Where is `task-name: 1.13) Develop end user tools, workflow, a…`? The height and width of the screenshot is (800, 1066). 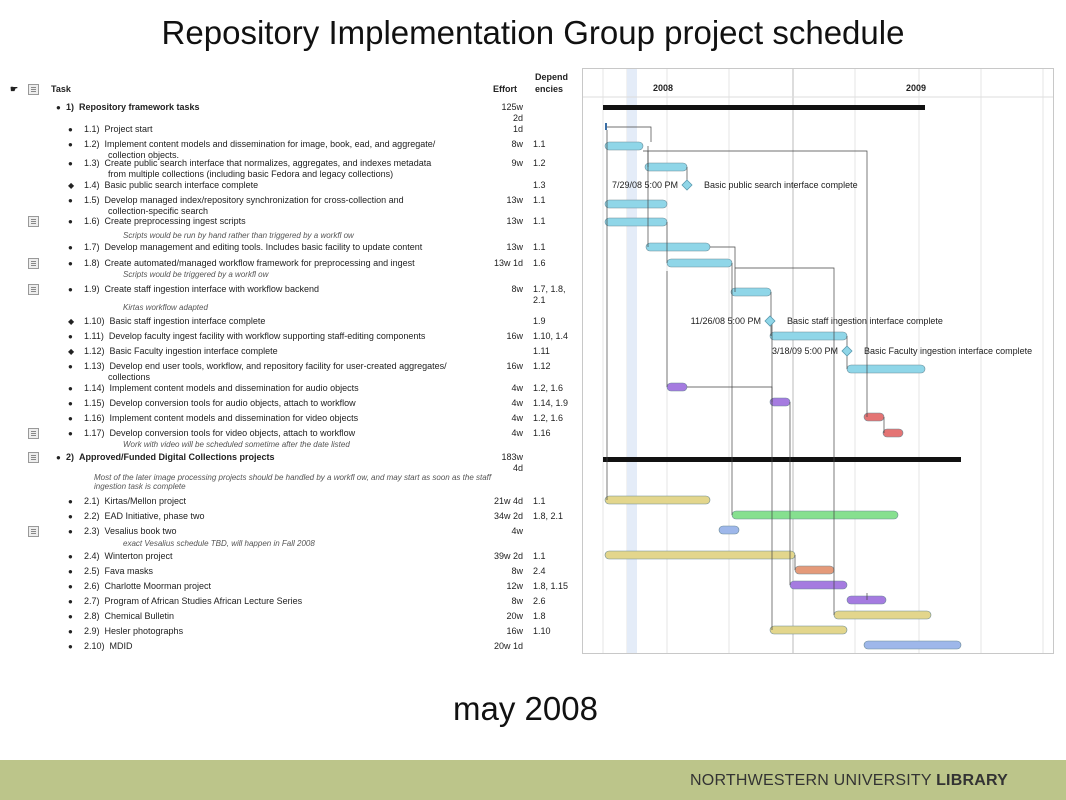 task-name: 1.13) Develop end user tools, workflow, a… is located at coordinates (265, 372).